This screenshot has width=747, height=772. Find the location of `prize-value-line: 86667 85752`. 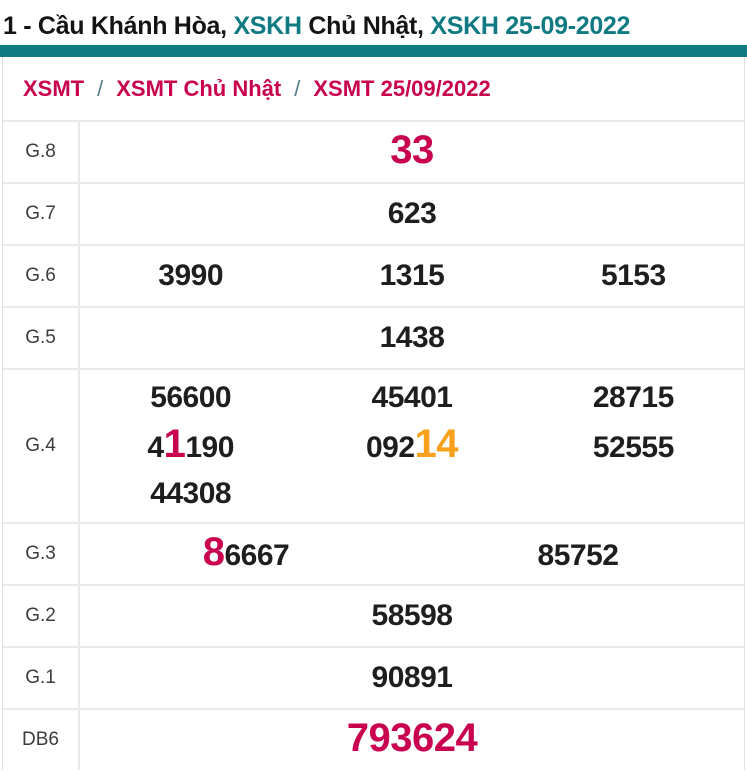

prize-value-line: 86667 85752 is located at coordinates (412, 554).